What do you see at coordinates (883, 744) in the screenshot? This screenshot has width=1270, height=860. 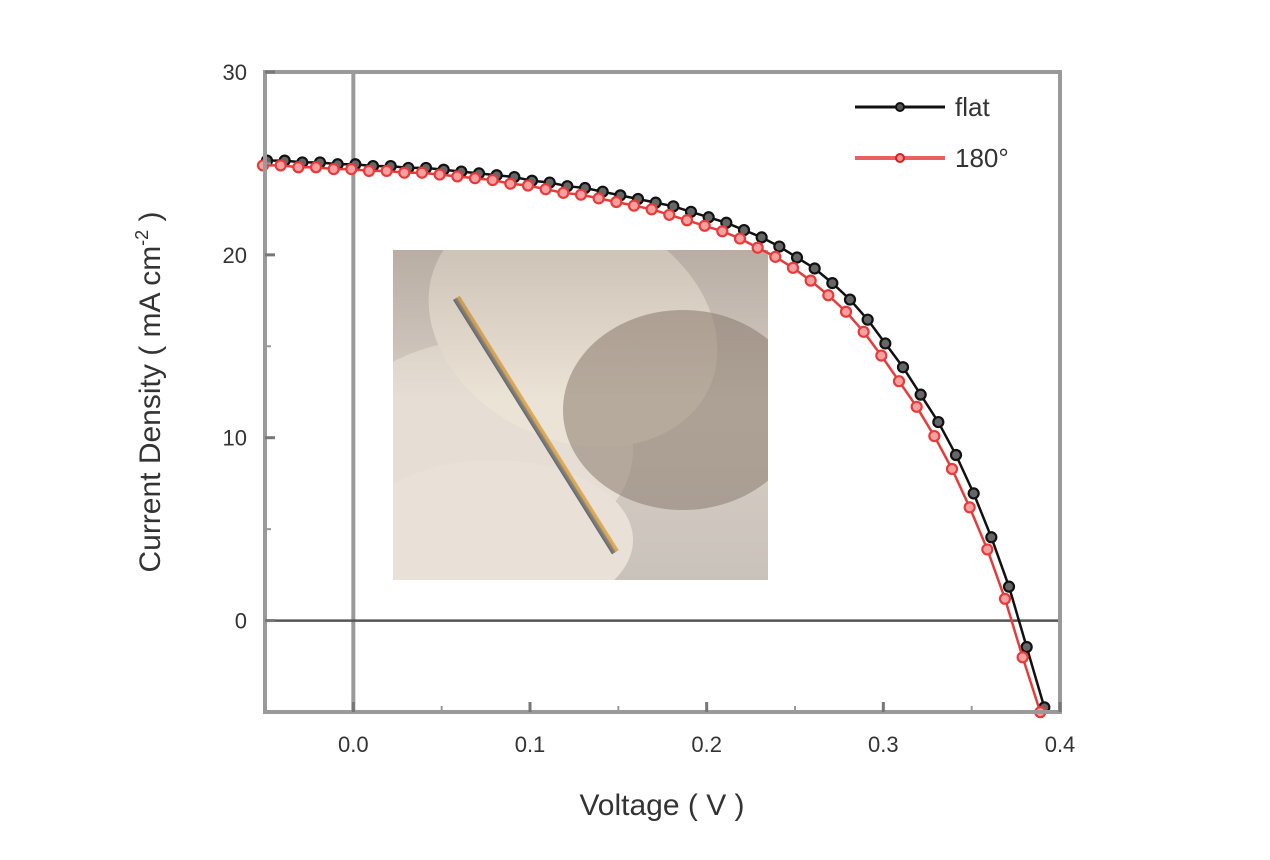 I see `x-tick-label: 0.3` at bounding box center [883, 744].